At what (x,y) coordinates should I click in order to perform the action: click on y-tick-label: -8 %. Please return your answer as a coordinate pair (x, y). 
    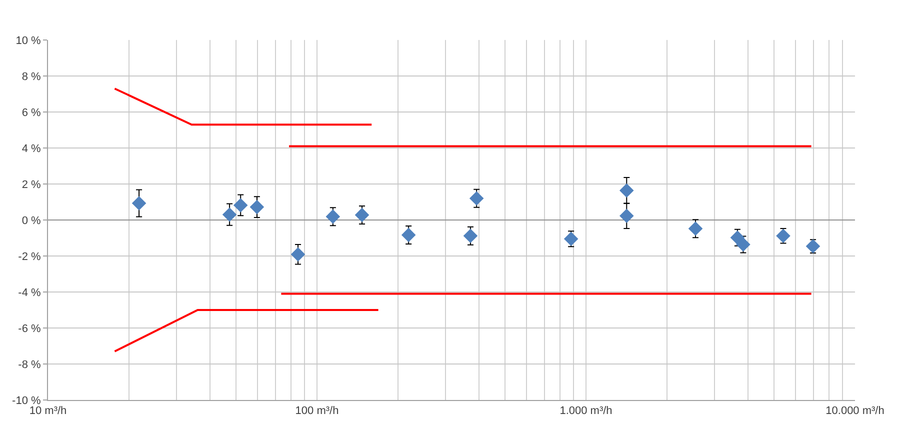
    Looking at the image, I should click on (30, 364).